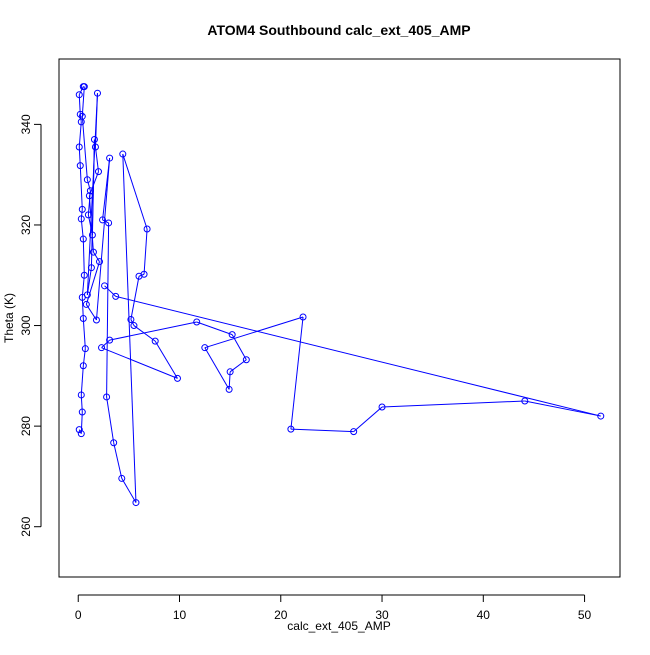 Image resolution: width=650 pixels, height=655 pixels. I want to click on x-tick-label: 40, so click(484, 615).